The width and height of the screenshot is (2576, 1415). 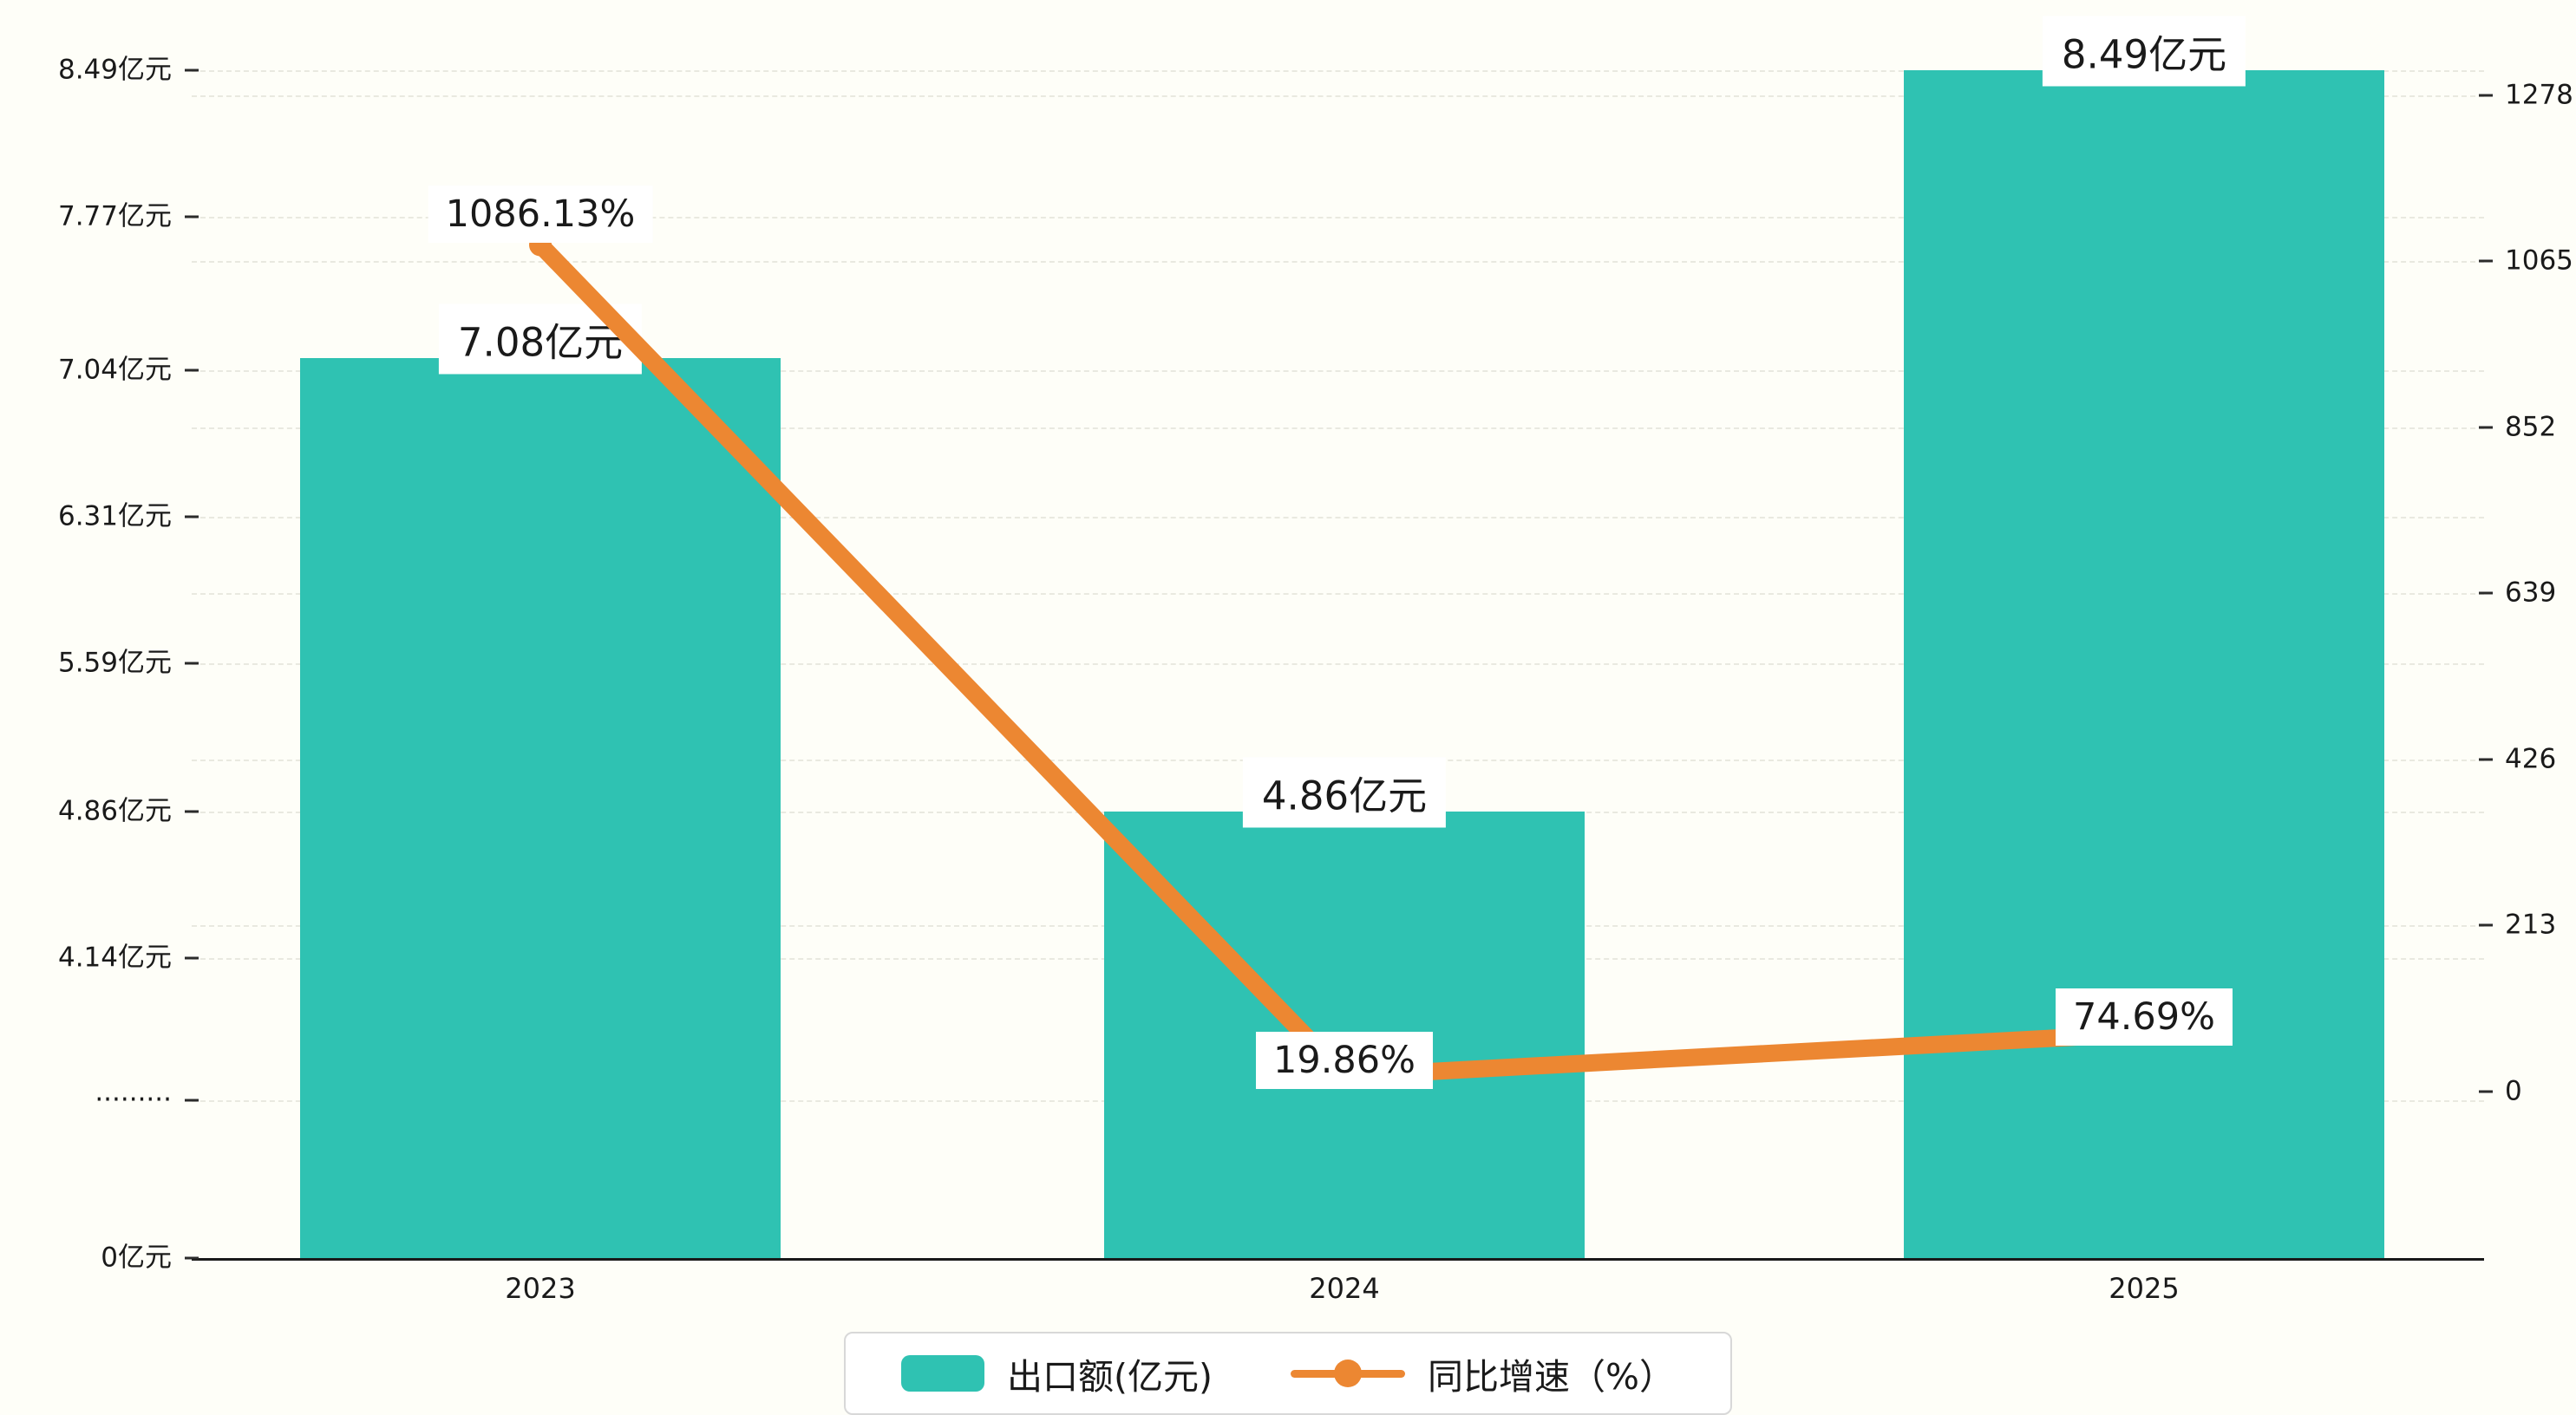 I want to click on legend-item-growth: 同比增速（%）, so click(x=1483, y=1373).